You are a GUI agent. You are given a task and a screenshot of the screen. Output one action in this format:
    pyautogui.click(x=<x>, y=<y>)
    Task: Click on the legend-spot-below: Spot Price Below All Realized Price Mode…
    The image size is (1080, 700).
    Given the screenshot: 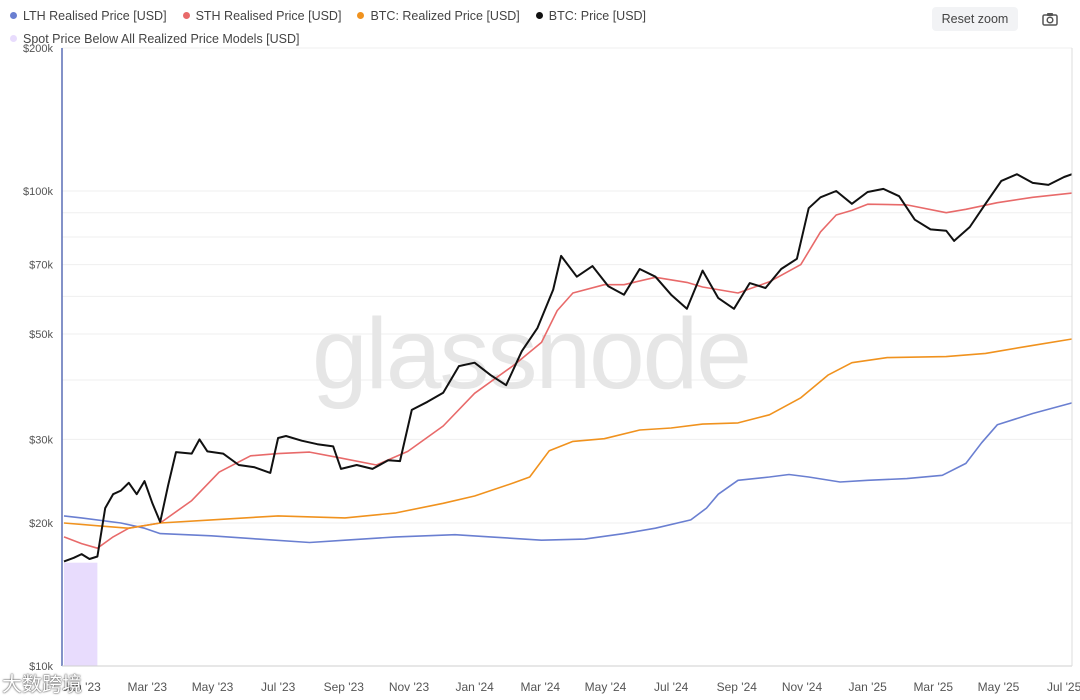 What is the action you would take?
    pyautogui.click(x=155, y=39)
    